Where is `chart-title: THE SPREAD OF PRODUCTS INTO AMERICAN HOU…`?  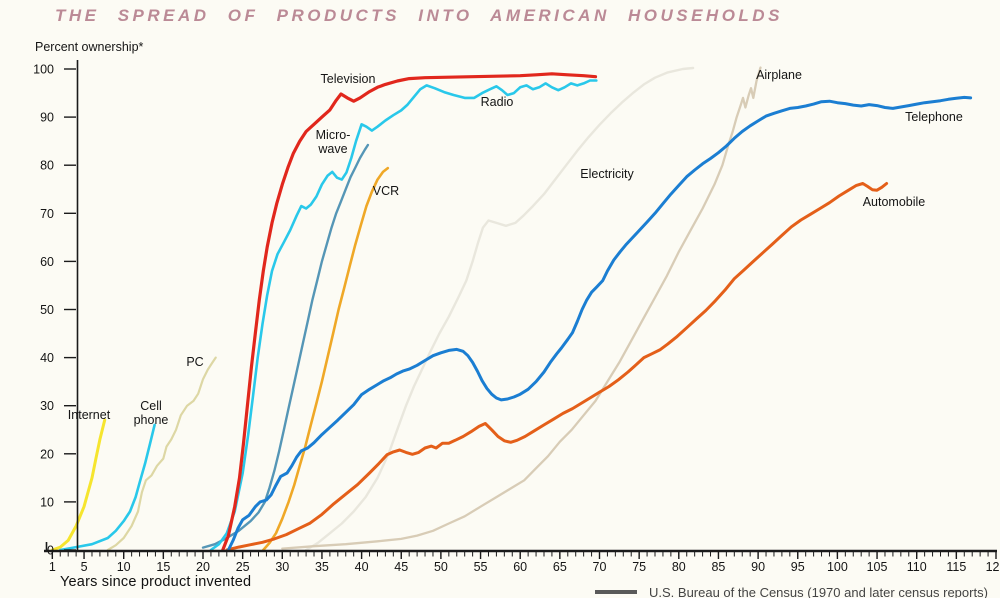
chart-title: THE SPREAD OF PRODUCTS INTO AMERICAN HOU… is located at coordinates (419, 15).